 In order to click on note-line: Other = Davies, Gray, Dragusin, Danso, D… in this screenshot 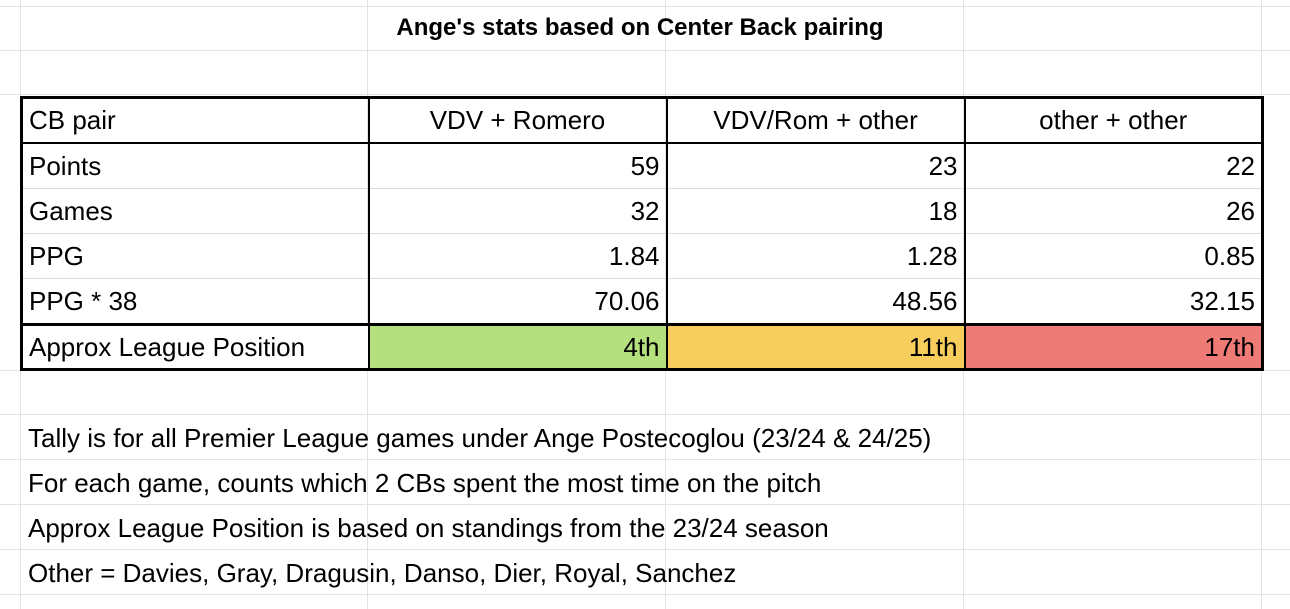, I will do `click(382, 573)`.